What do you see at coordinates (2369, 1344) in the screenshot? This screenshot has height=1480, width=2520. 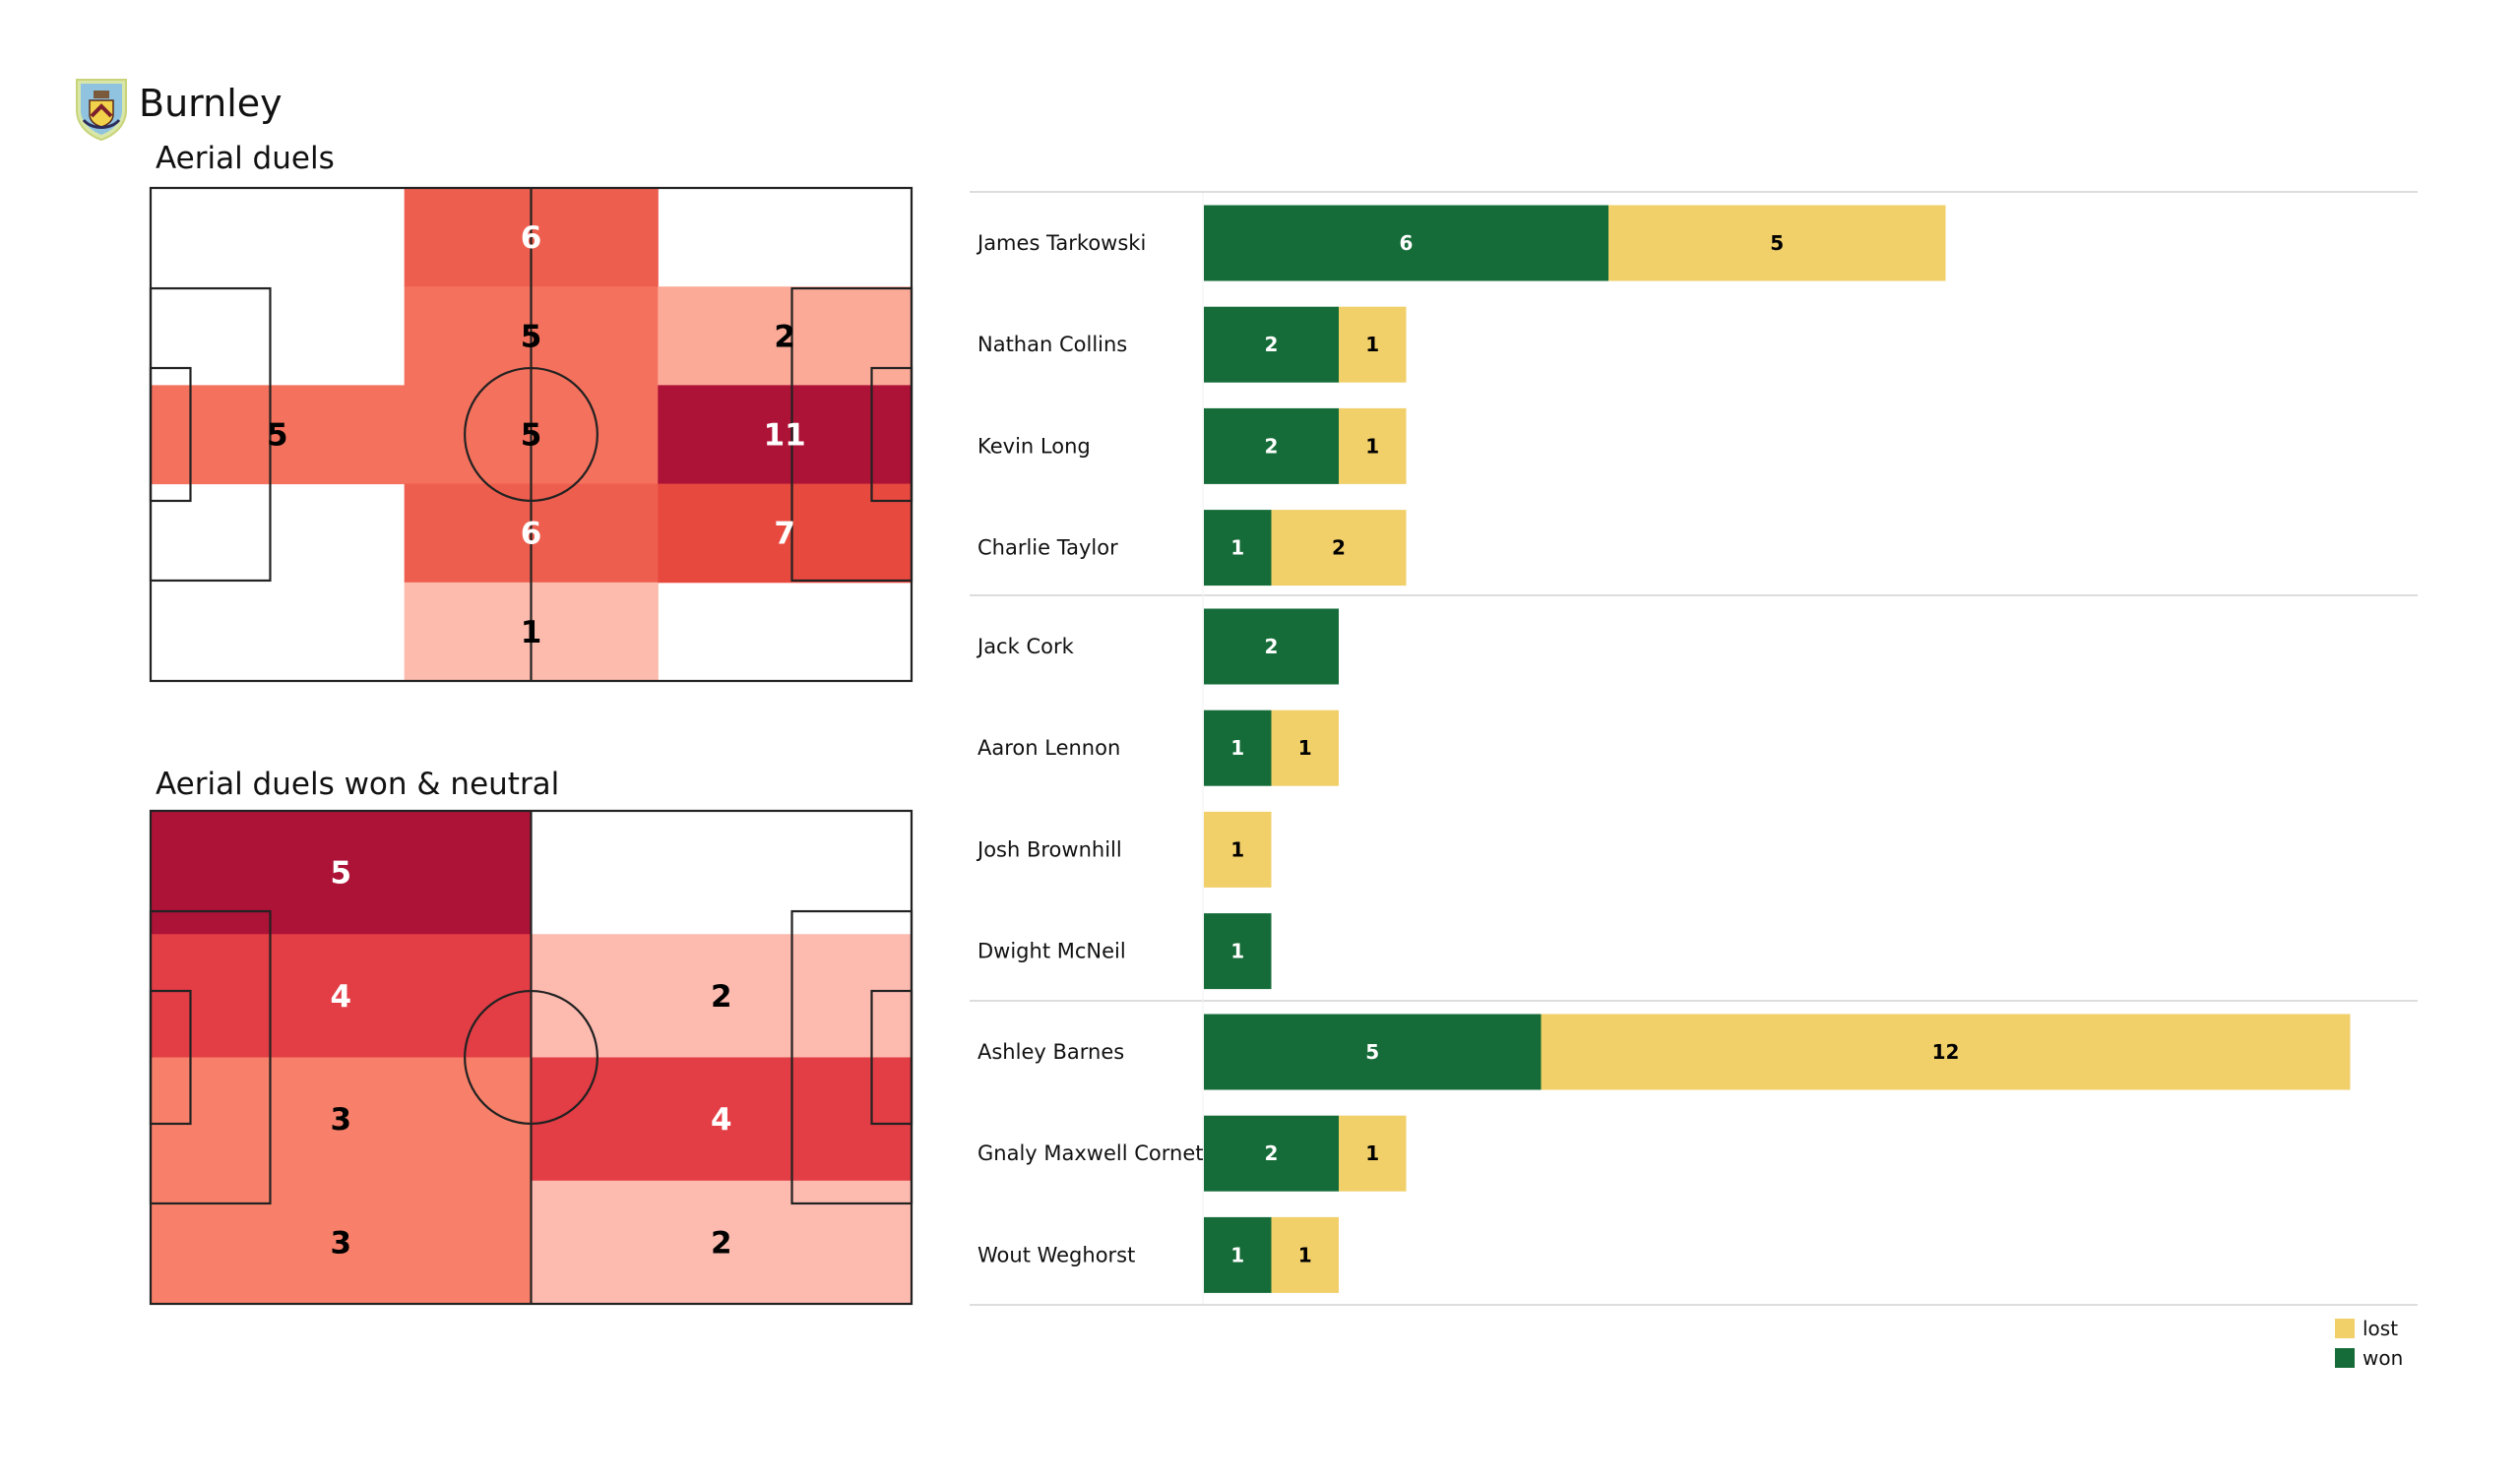 I see `legend: lost won` at bounding box center [2369, 1344].